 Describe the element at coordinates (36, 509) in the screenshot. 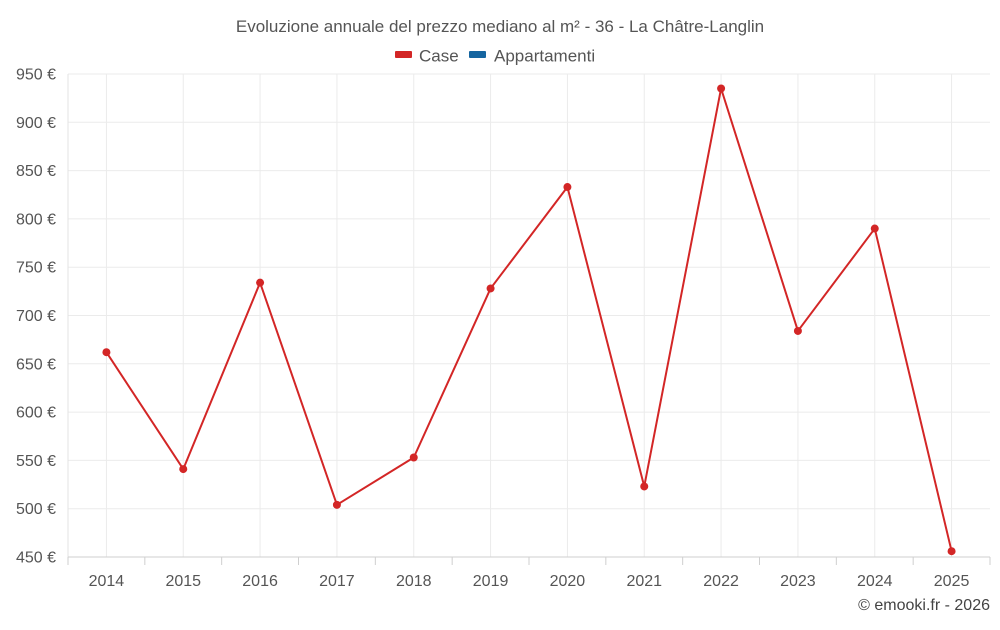

I see `y-tick-label: 500 €` at that location.